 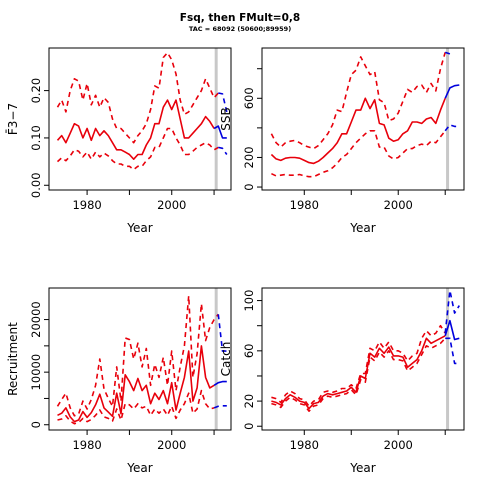 I want to click on y-axis-label: SSB, so click(x=226, y=118).